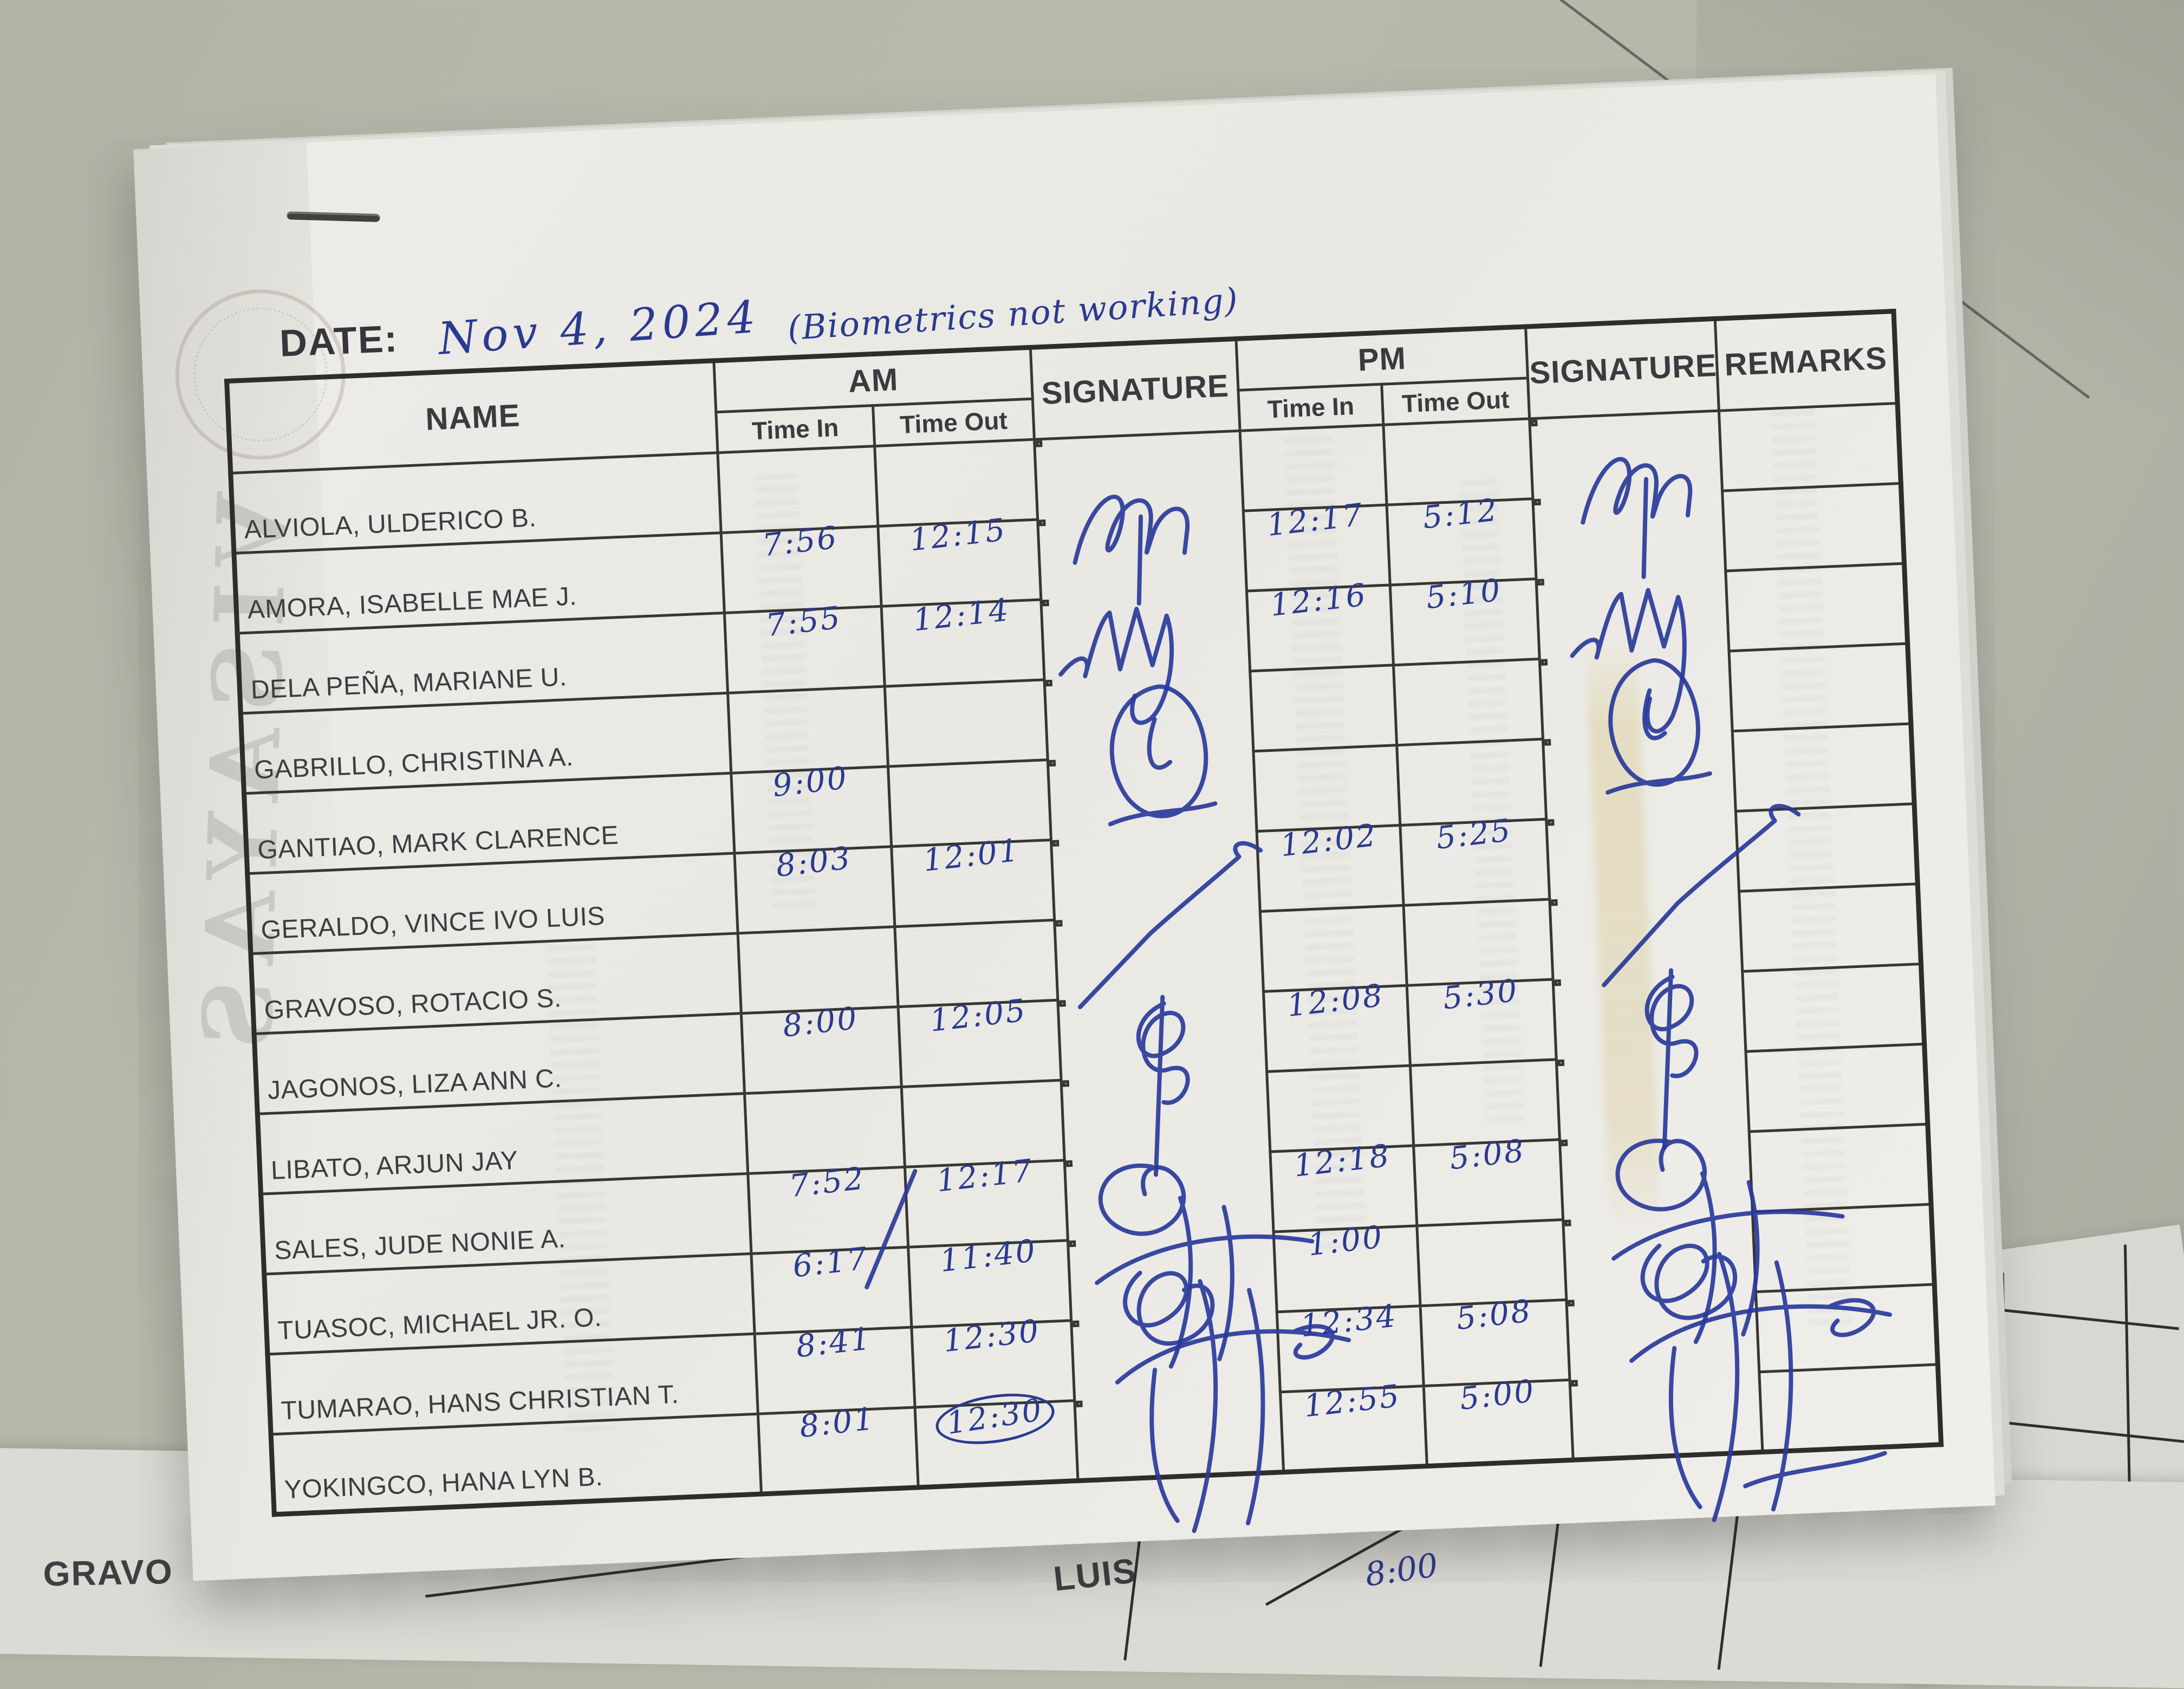  I want to click on pm-time-in: 1:00, so click(1346, 1241).